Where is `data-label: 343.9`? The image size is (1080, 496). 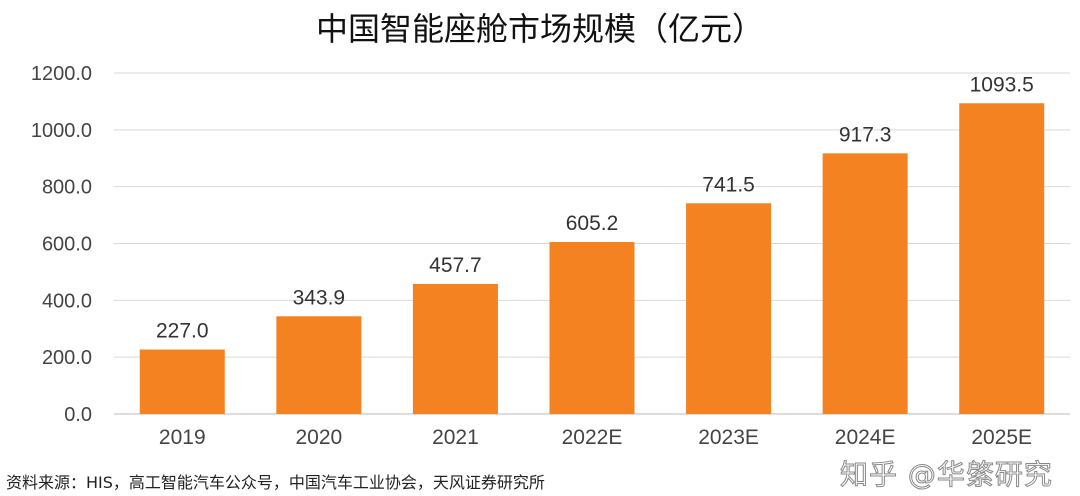
data-label: 343.9 is located at coordinates (319, 297).